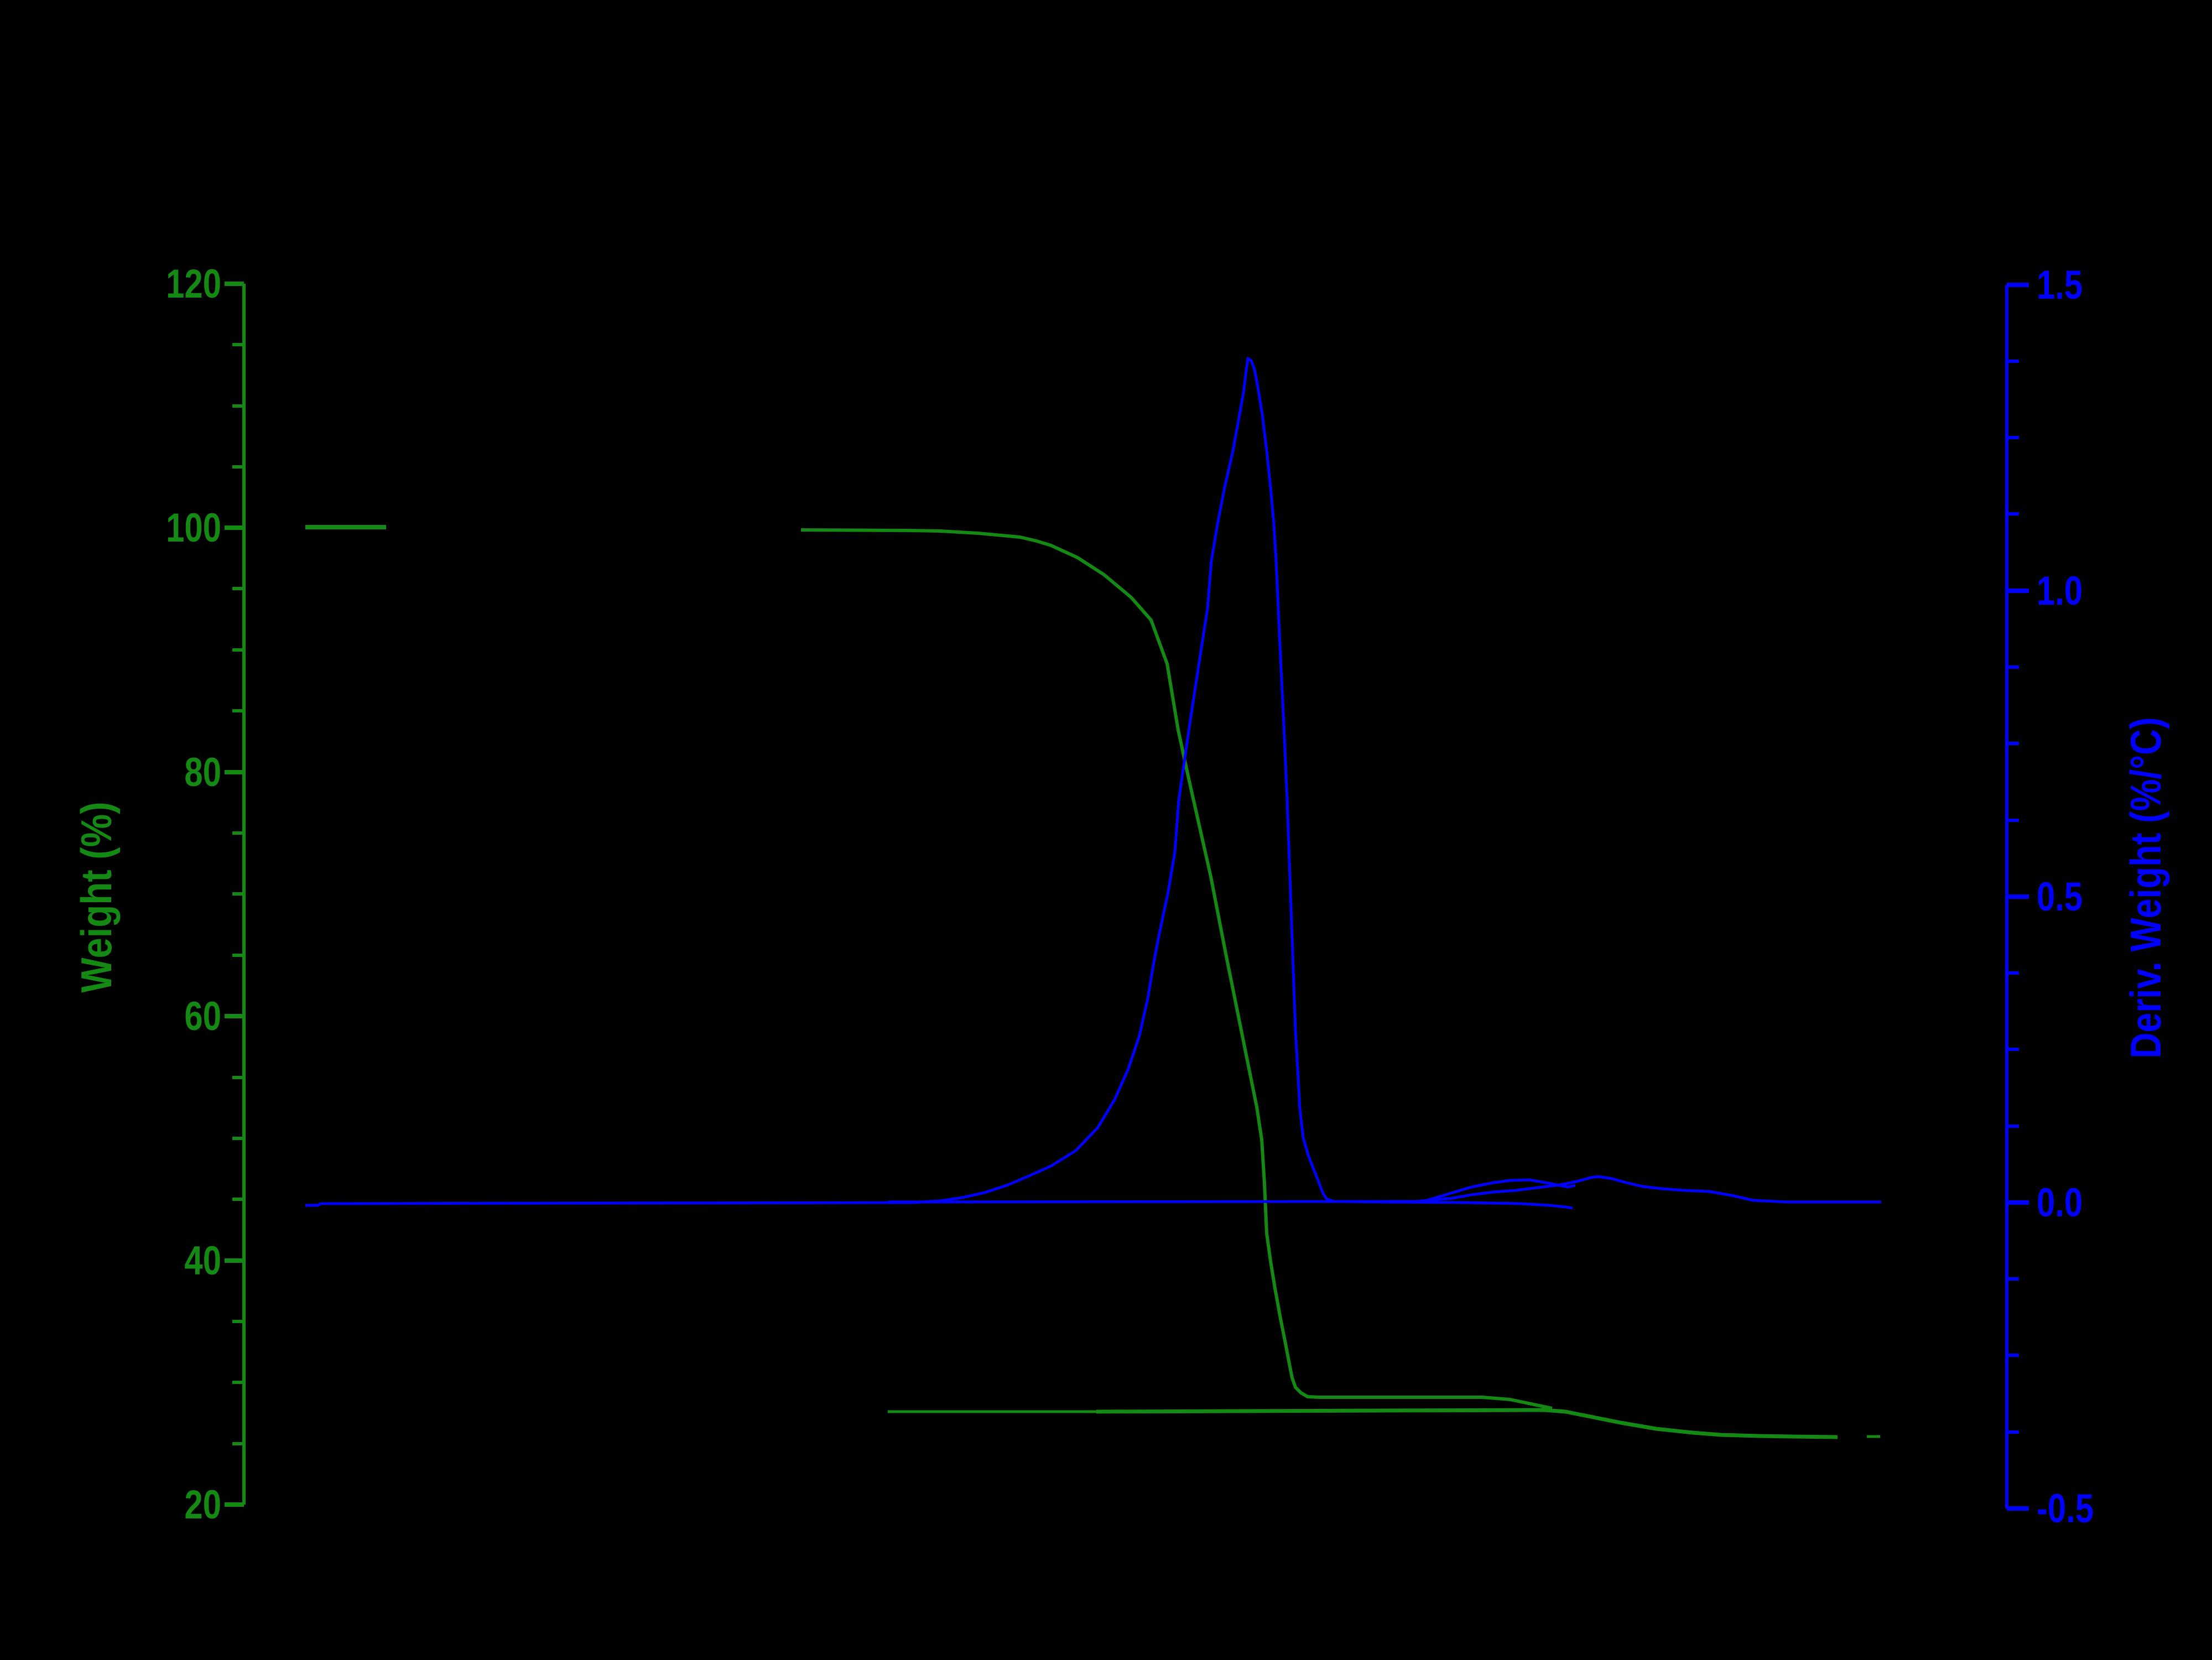  I want to click on svg-text: 60, so click(202, 1016).